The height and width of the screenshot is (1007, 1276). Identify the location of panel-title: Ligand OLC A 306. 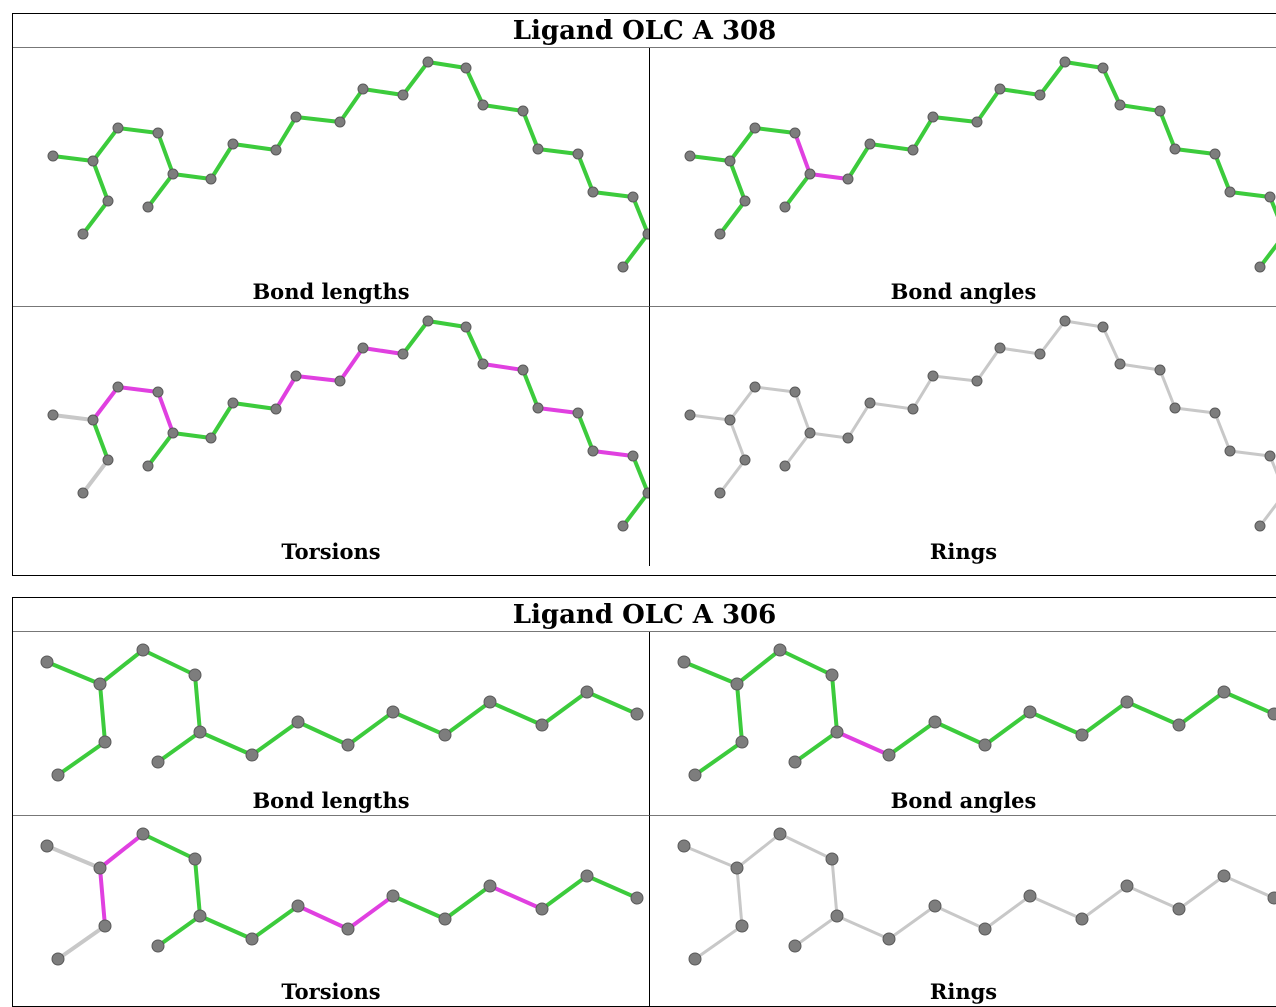
(644, 615).